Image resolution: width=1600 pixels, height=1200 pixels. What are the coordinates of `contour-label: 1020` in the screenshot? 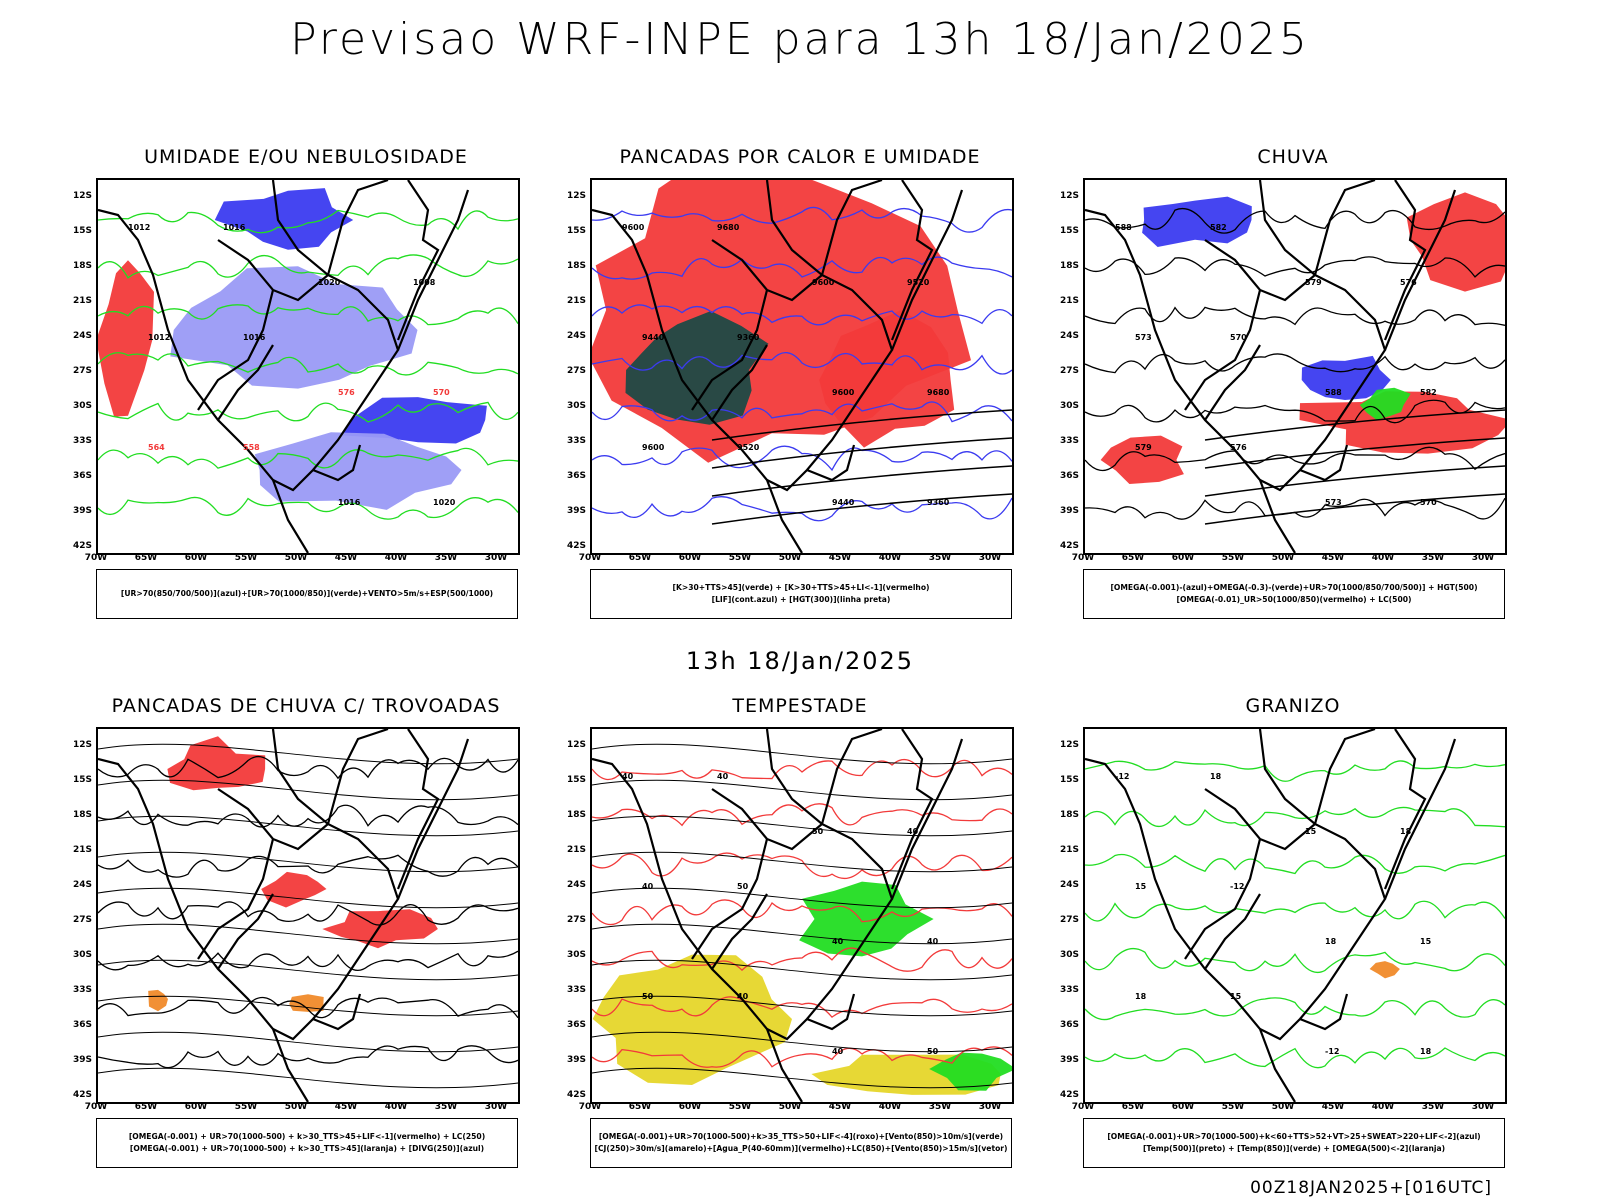 It's located at (444, 502).